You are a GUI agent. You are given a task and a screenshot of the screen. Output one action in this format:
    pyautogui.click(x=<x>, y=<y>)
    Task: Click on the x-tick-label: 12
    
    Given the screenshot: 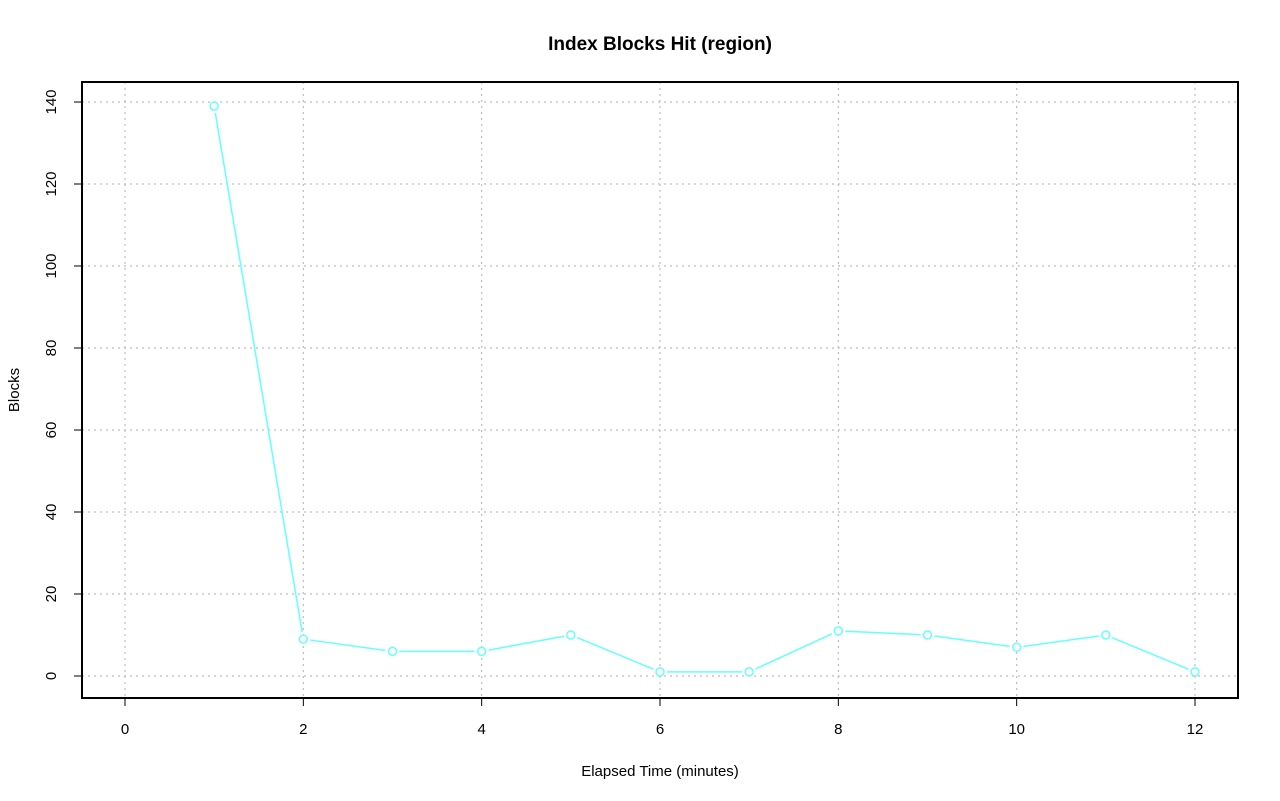 What is the action you would take?
    pyautogui.click(x=1195, y=729)
    